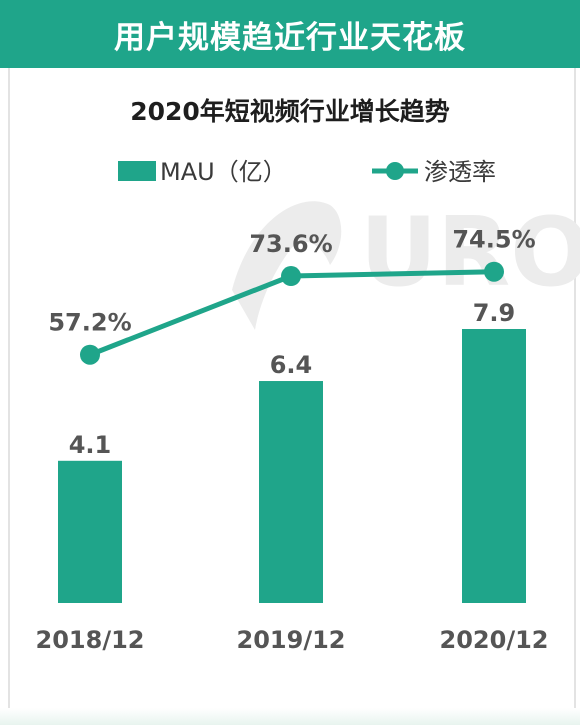  What do you see at coordinates (89, 323) in the screenshot?
I see `line-value-label: 57.2%` at bounding box center [89, 323].